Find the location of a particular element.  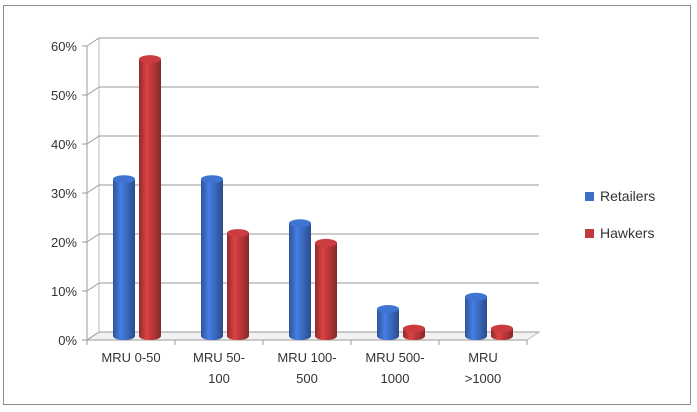

x-tick-label: 1000 is located at coordinates (395, 378).